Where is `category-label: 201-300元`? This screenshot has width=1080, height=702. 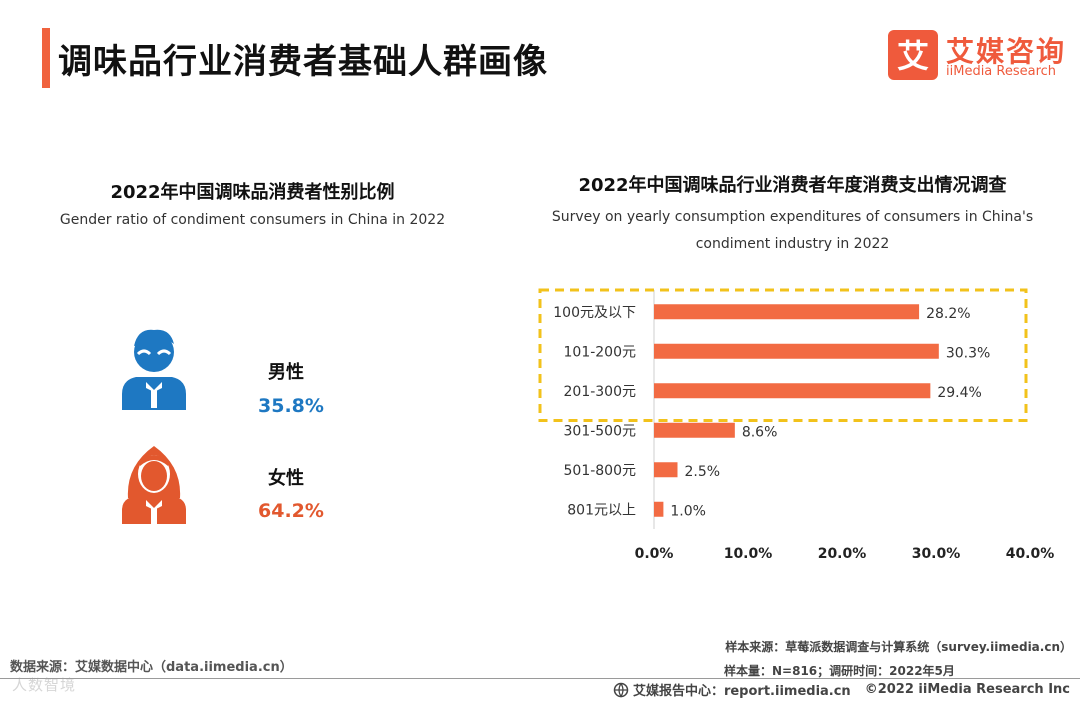
category-label: 201-300元 is located at coordinates (600, 392).